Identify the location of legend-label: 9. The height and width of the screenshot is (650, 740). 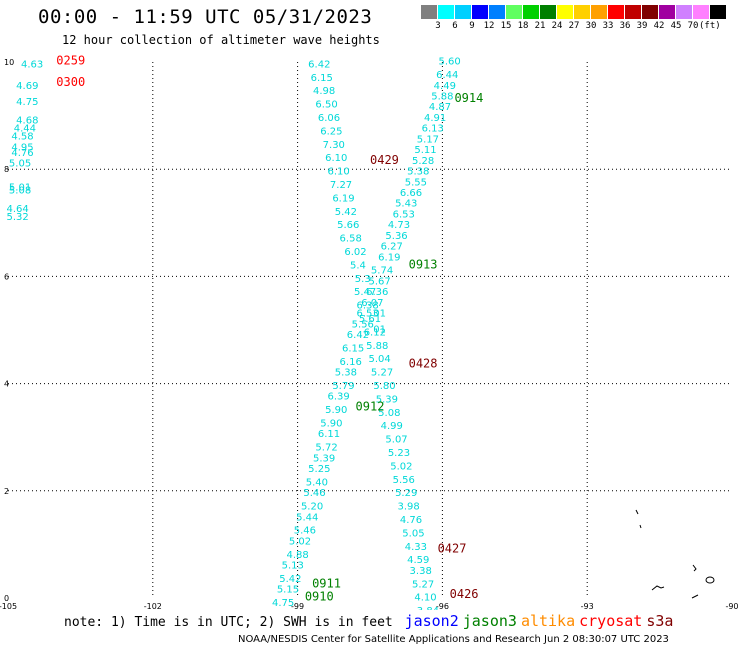
(472, 26).